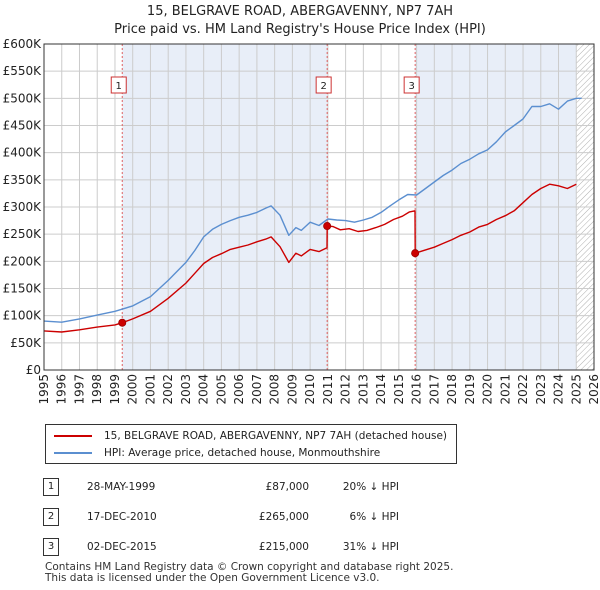 Image resolution: width=600 pixels, height=590 pixels. Describe the element at coordinates (62, 389) in the screenshot. I see `x-tick-label: 1996` at that location.